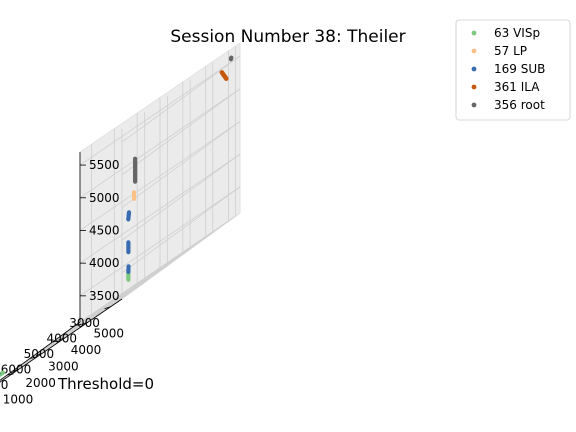 The height and width of the screenshot is (432, 576). I want to click on legend-box, so click(513, 70).